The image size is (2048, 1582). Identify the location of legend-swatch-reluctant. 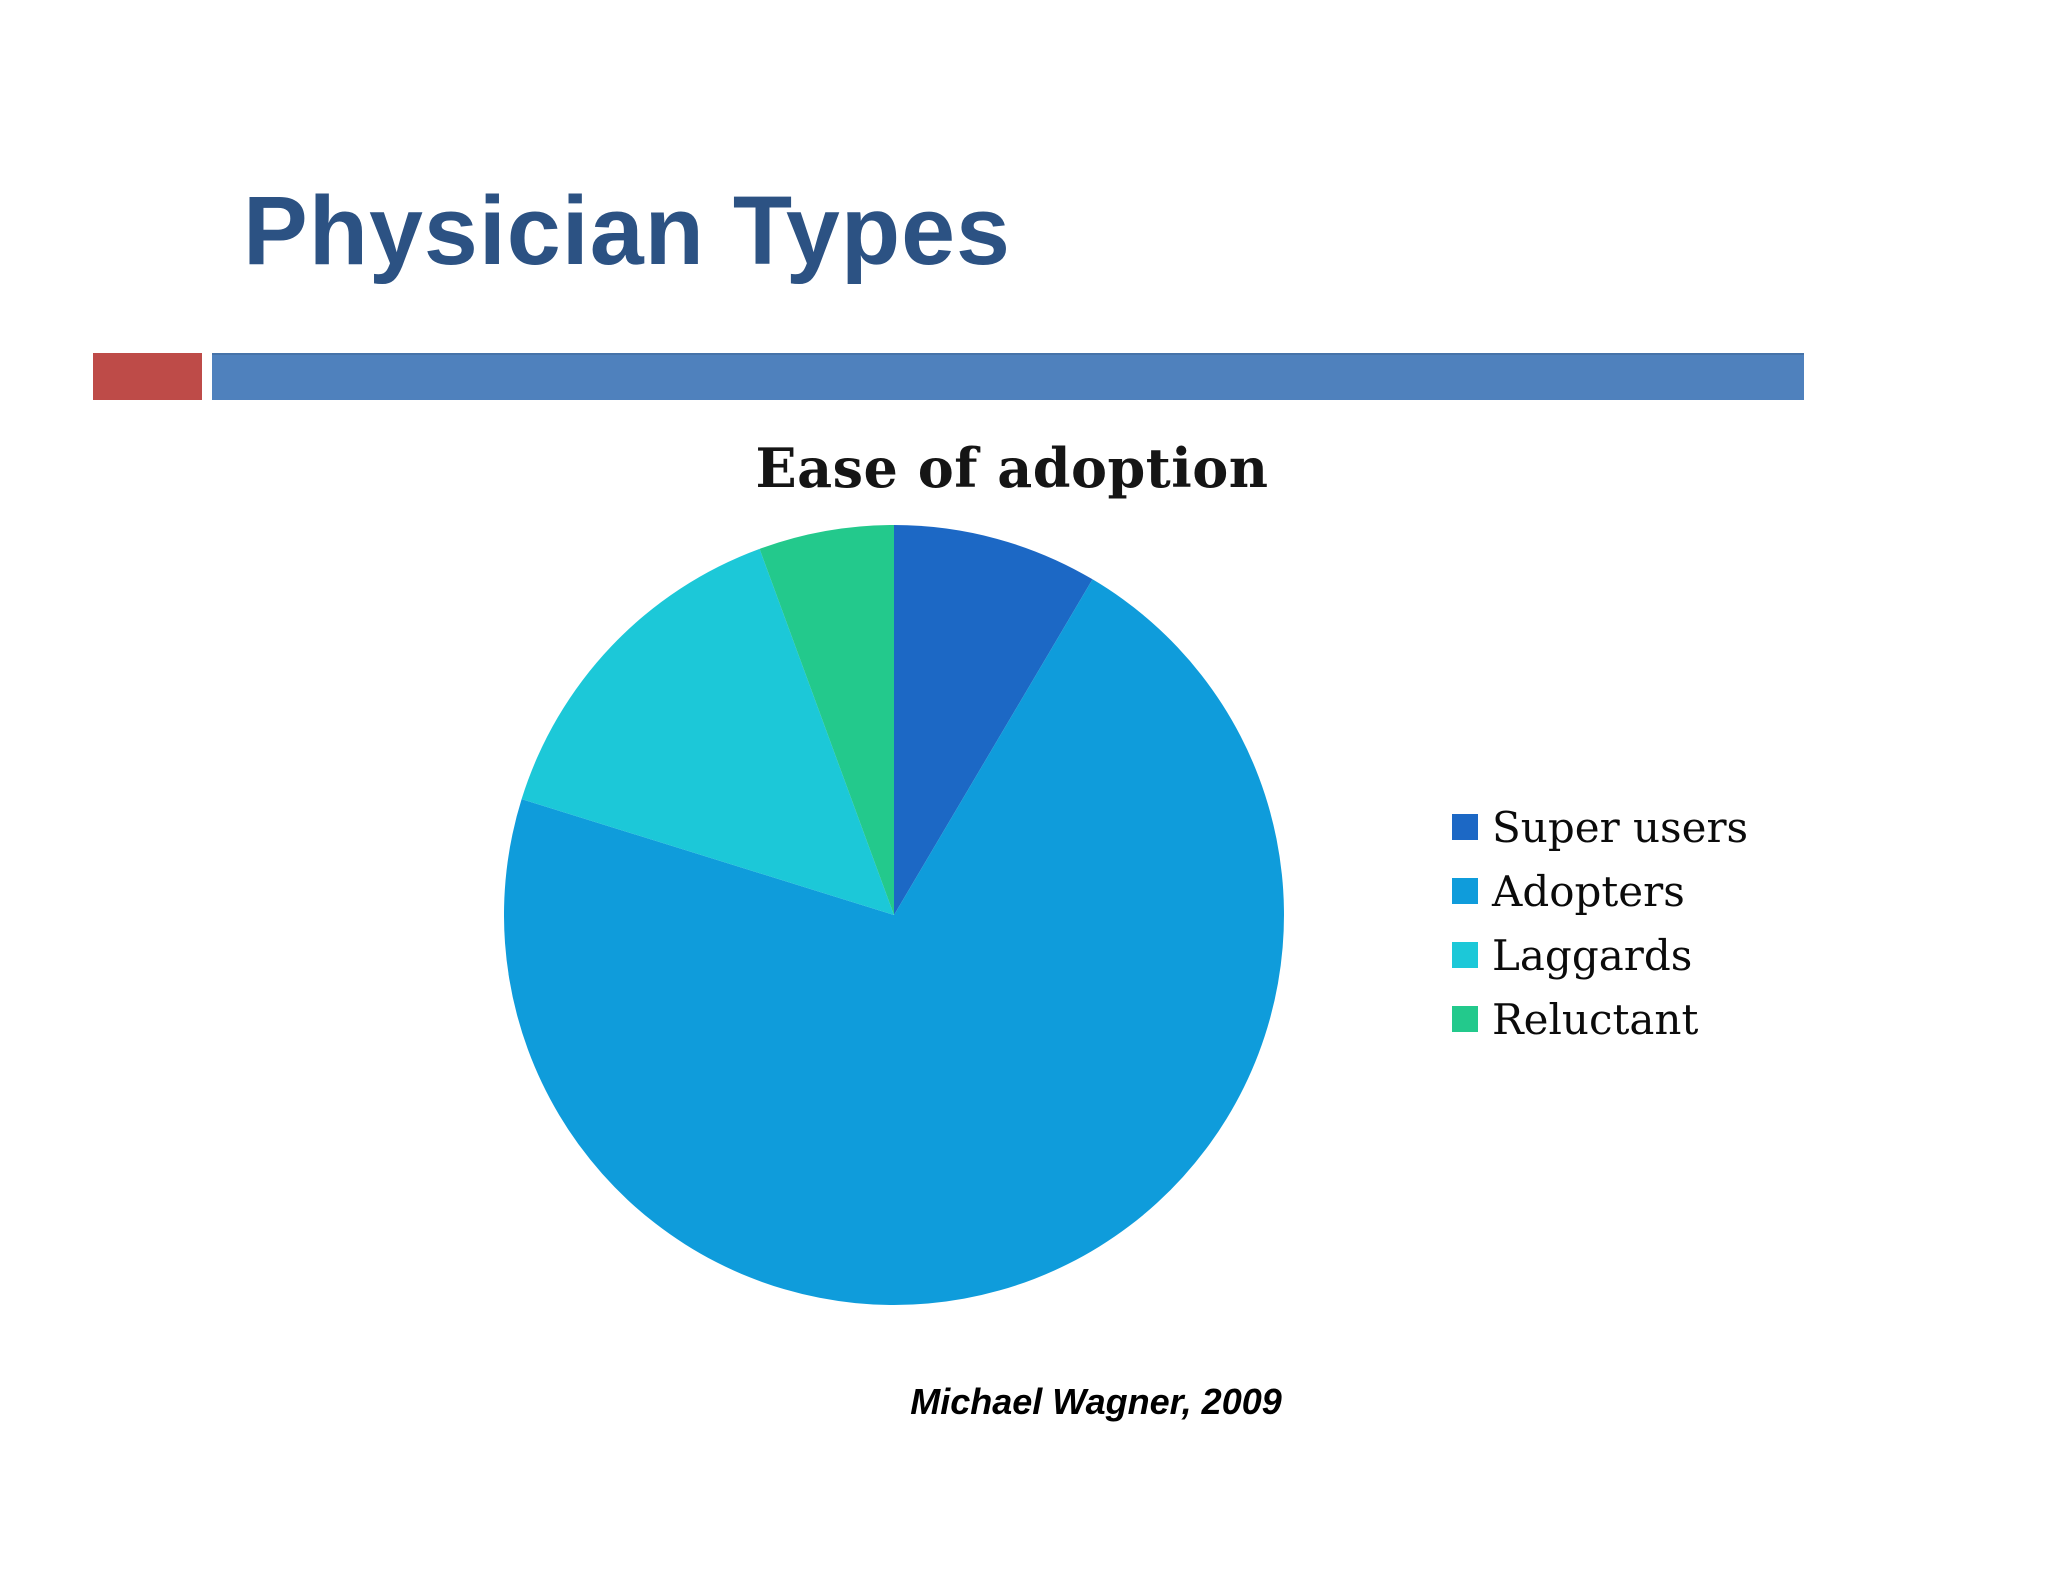
(1465, 1019).